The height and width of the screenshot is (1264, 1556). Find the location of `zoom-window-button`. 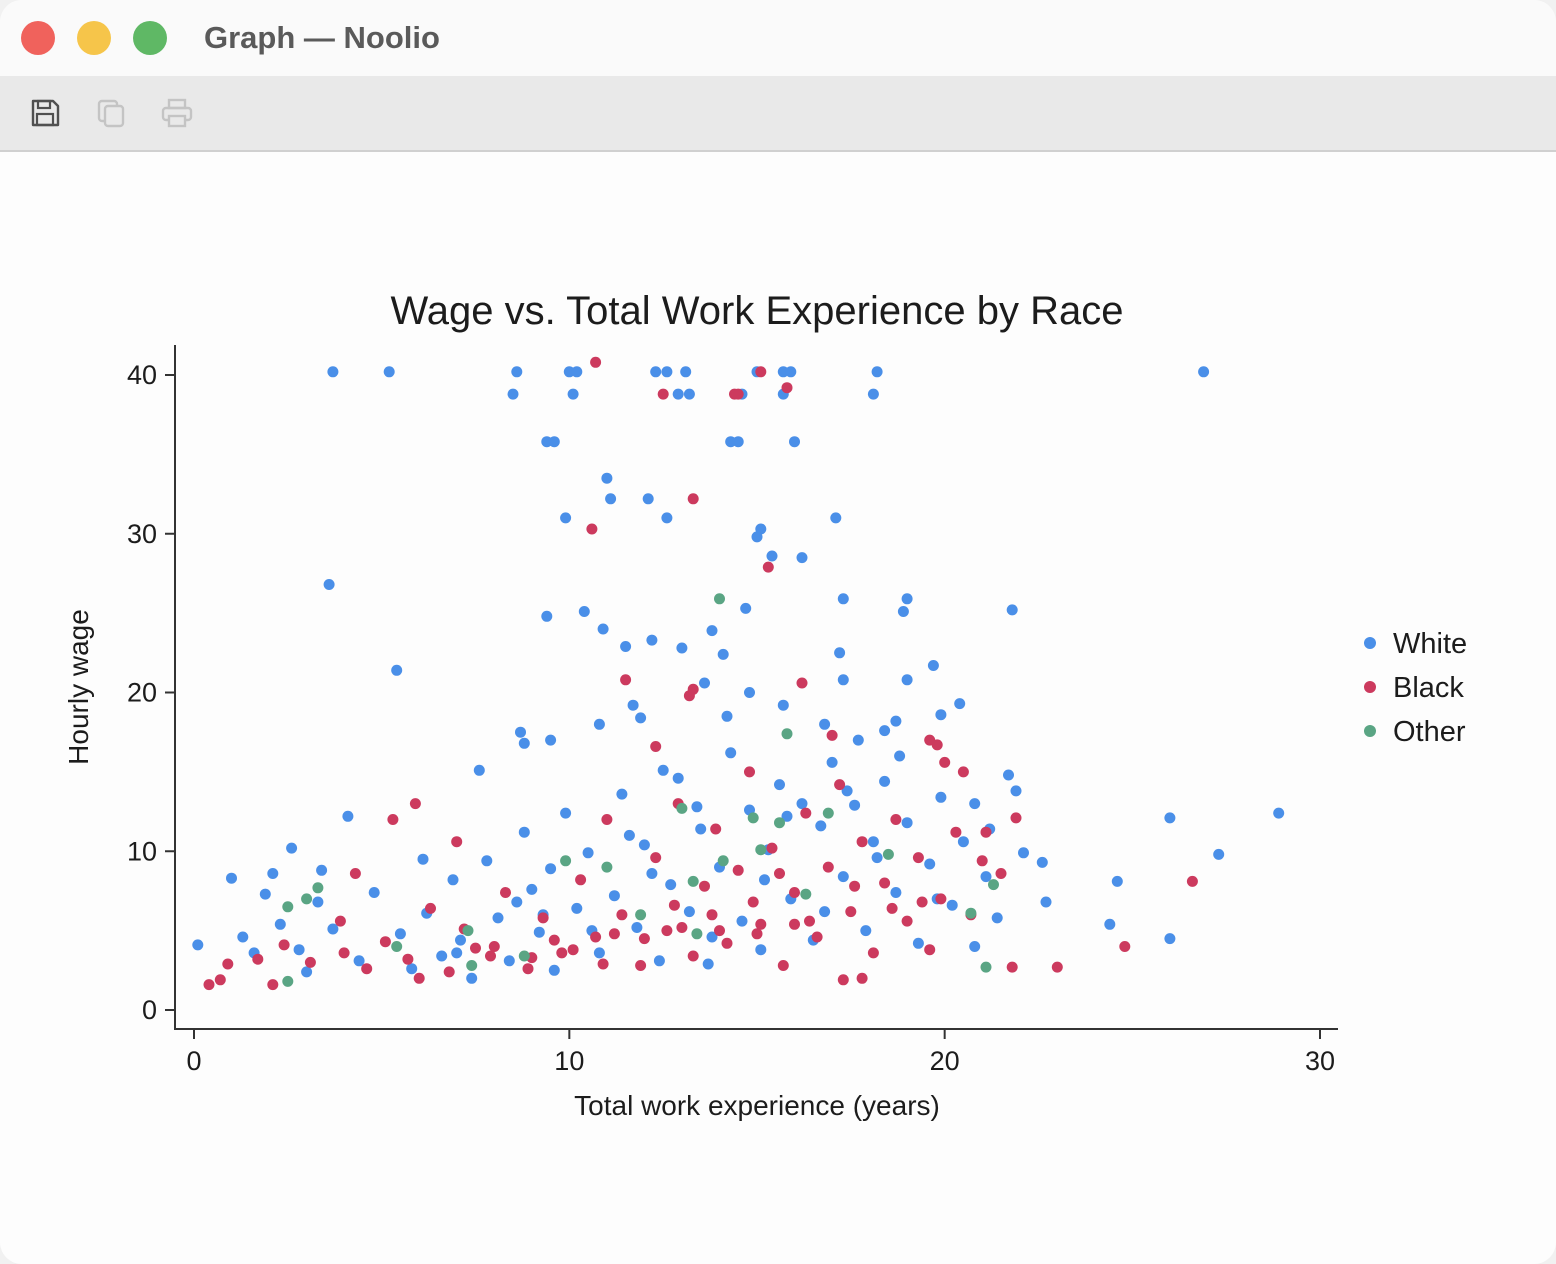

zoom-window-button is located at coordinates (150, 38).